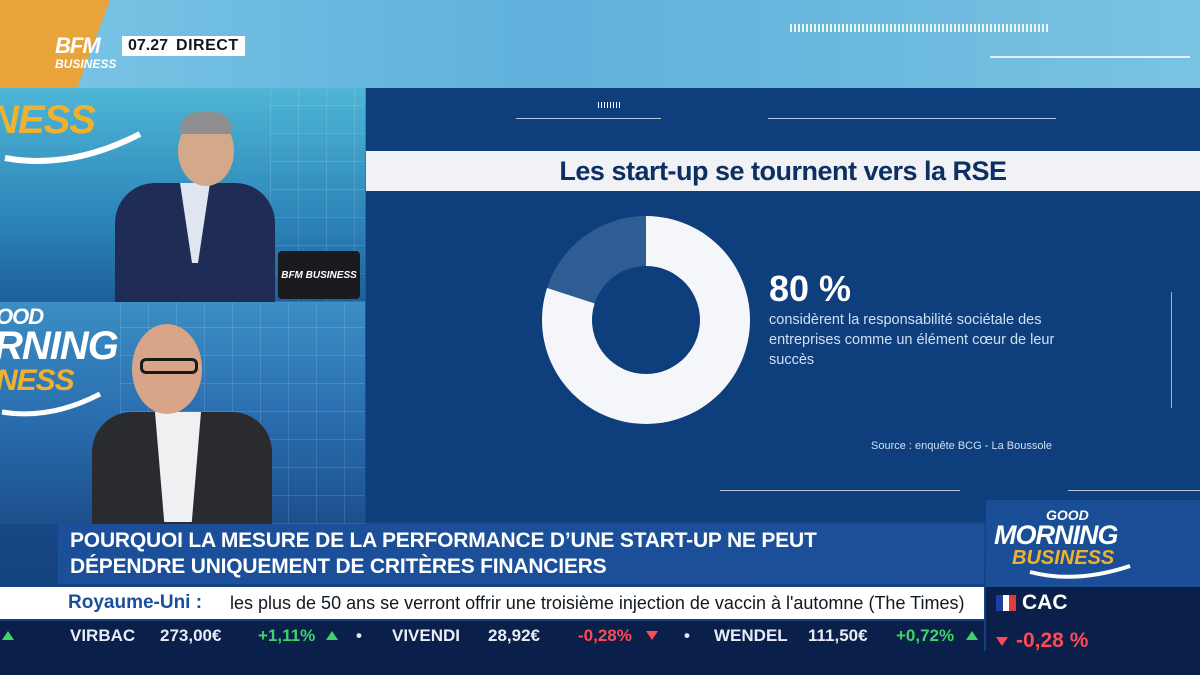 This screenshot has height=675, width=1200. What do you see at coordinates (1056, 535) in the screenshot?
I see `show-logo-line2: MORNING` at bounding box center [1056, 535].